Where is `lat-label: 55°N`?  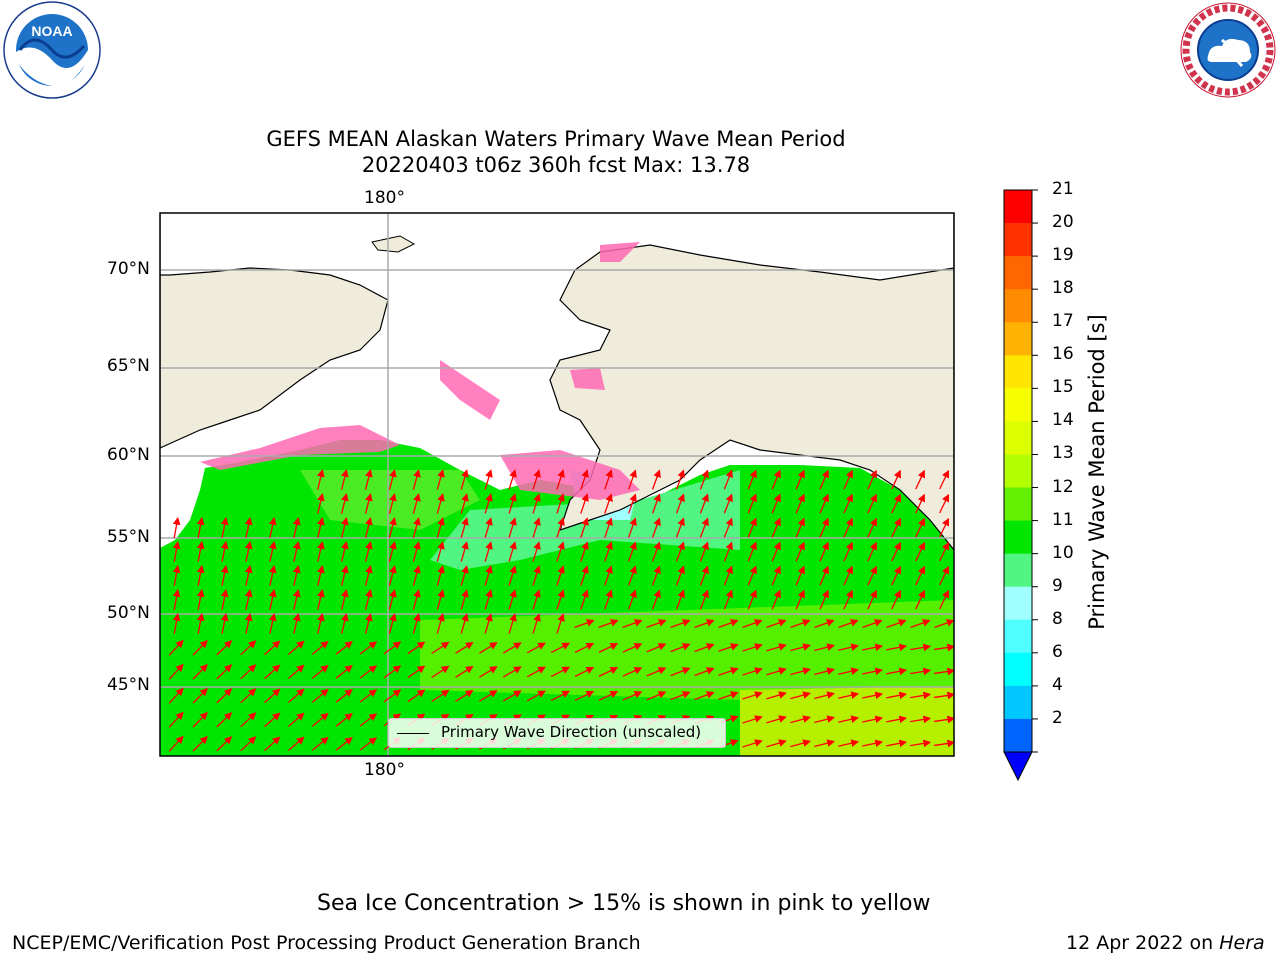
lat-label: 55°N is located at coordinates (128, 537).